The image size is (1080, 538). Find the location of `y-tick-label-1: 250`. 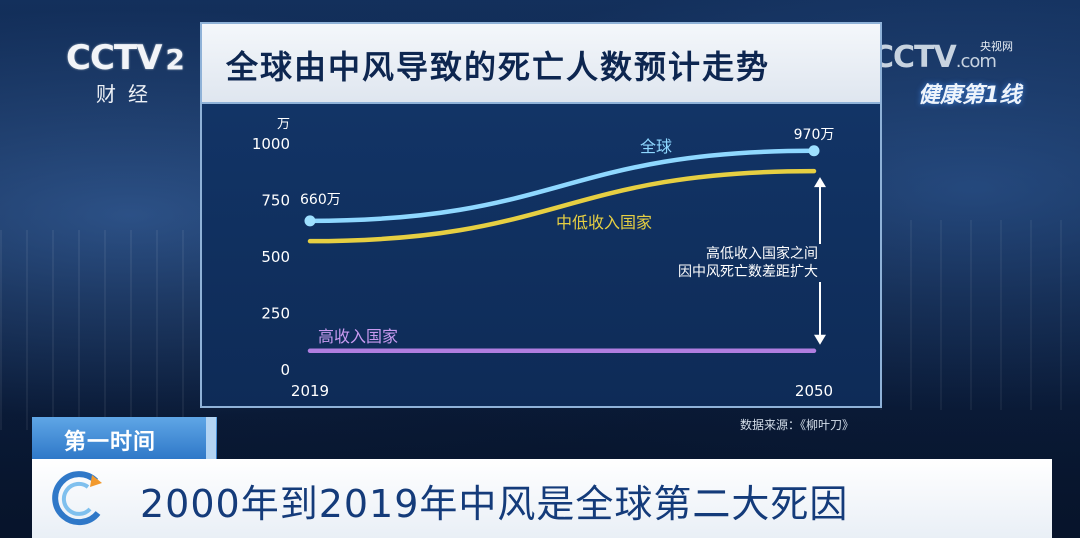

y-tick-label-1: 250 is located at coordinates (275, 314).